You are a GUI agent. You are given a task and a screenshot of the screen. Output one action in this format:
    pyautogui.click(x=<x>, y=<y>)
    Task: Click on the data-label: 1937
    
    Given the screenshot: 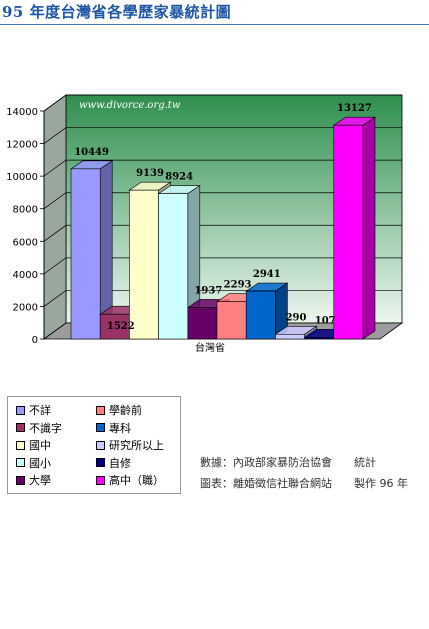 What is the action you would take?
    pyautogui.click(x=208, y=290)
    